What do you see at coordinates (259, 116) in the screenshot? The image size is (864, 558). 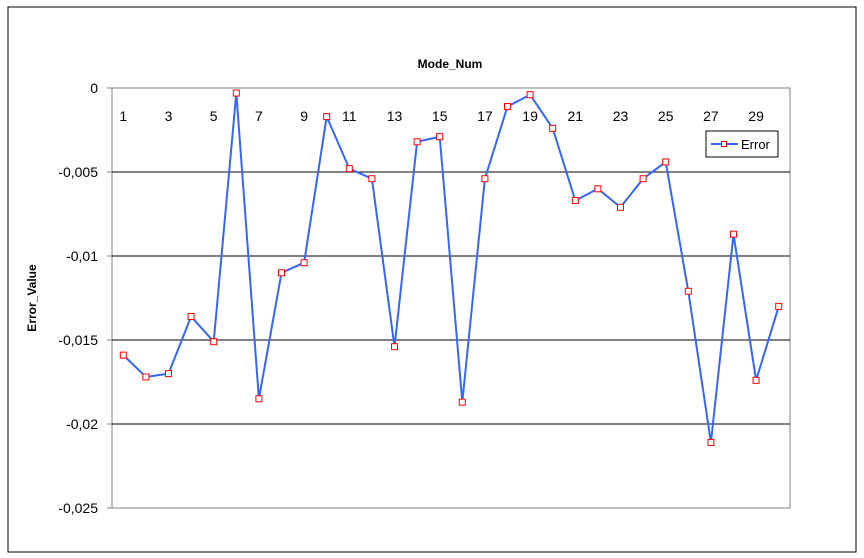 I see `x-tick-label: 7` at bounding box center [259, 116].